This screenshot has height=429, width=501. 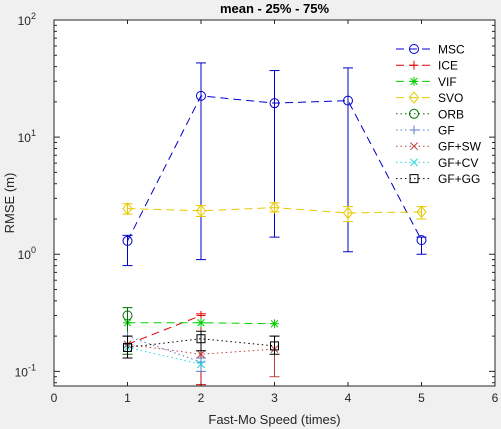 I want to click on legend-item-gf-cv: GF+CV, so click(x=437, y=163).